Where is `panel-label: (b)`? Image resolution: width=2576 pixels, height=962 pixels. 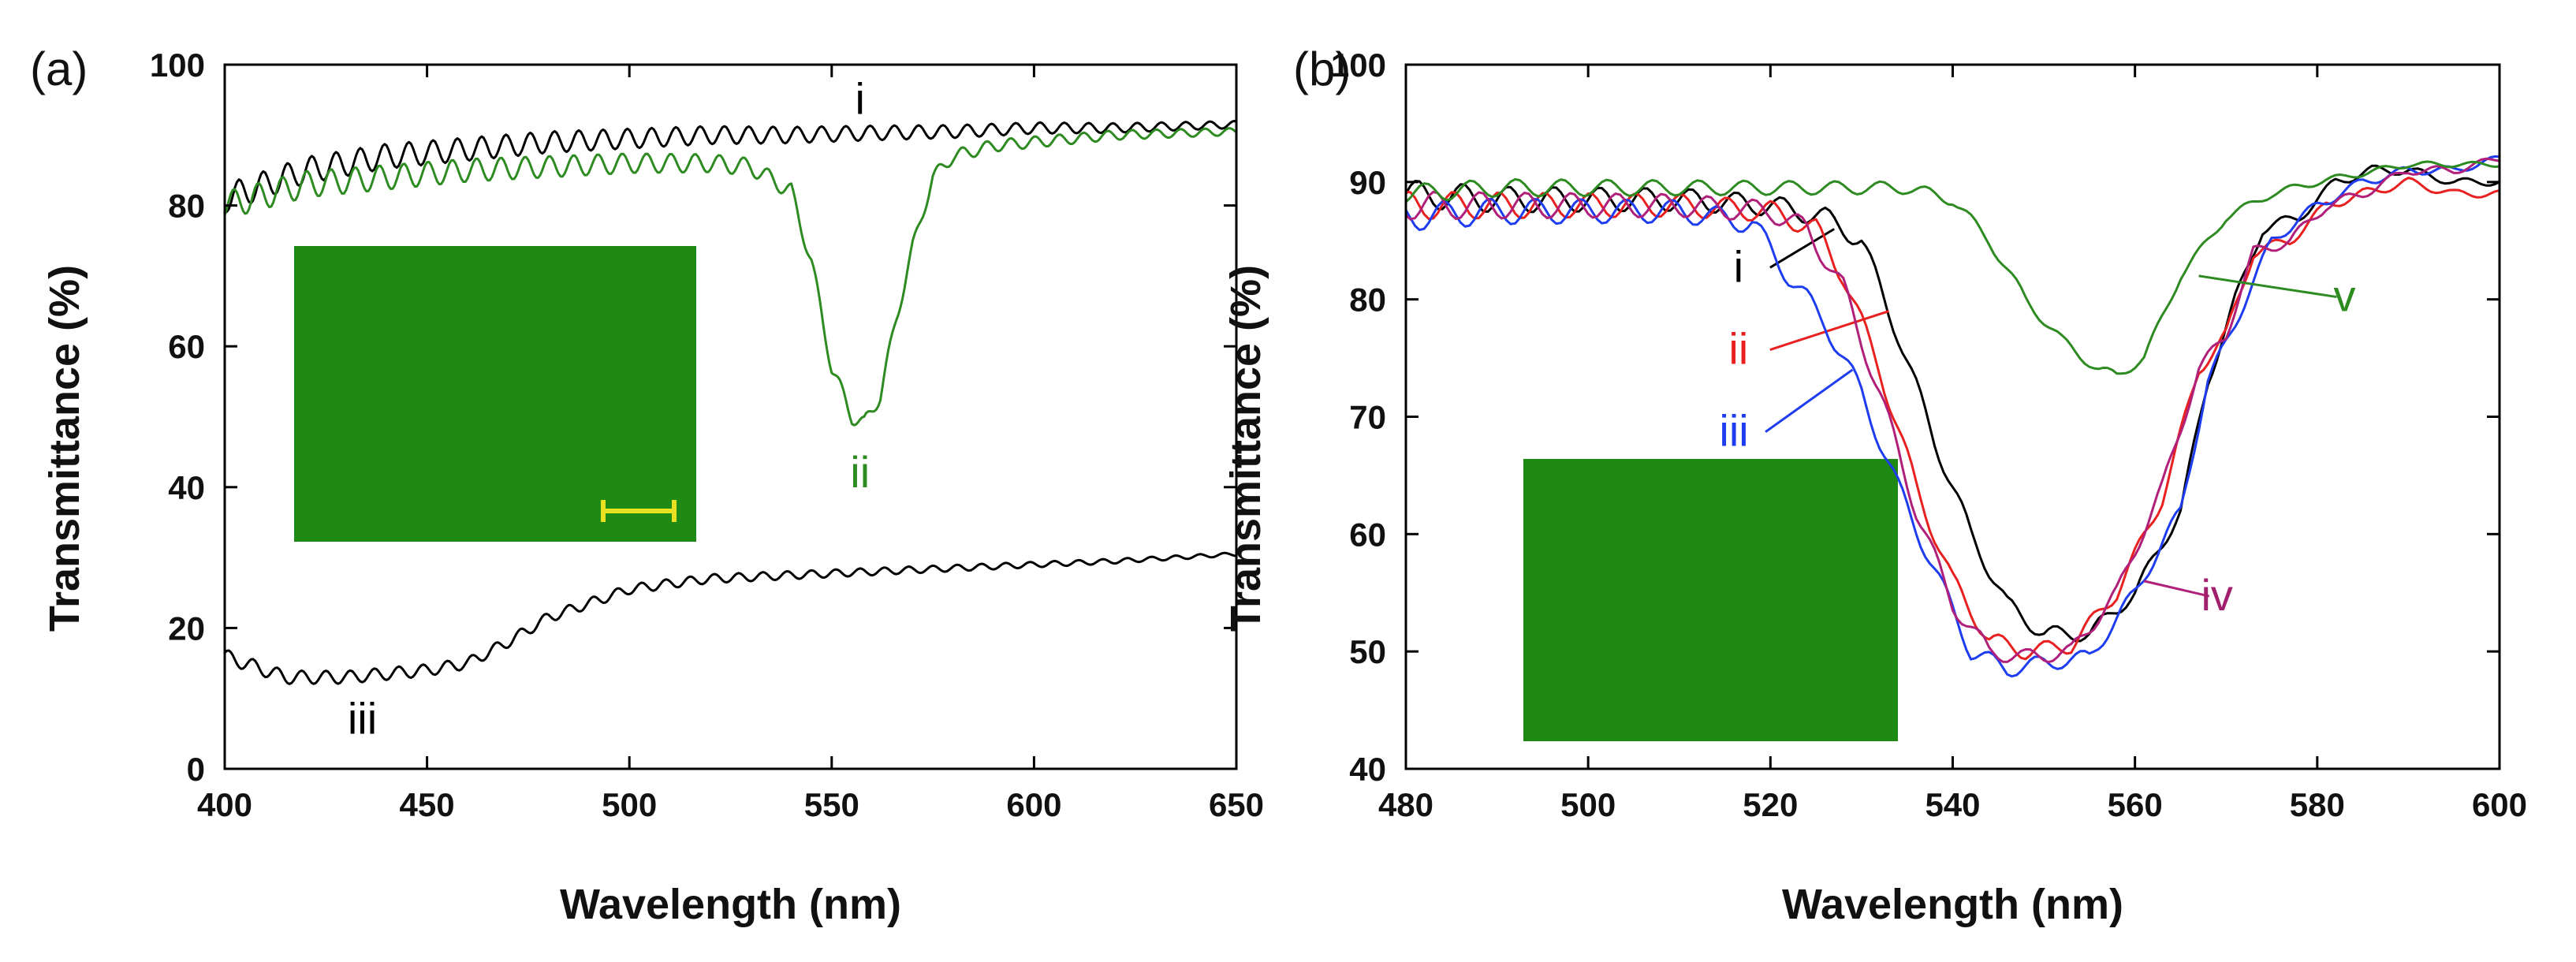 panel-label: (b) is located at coordinates (1322, 69).